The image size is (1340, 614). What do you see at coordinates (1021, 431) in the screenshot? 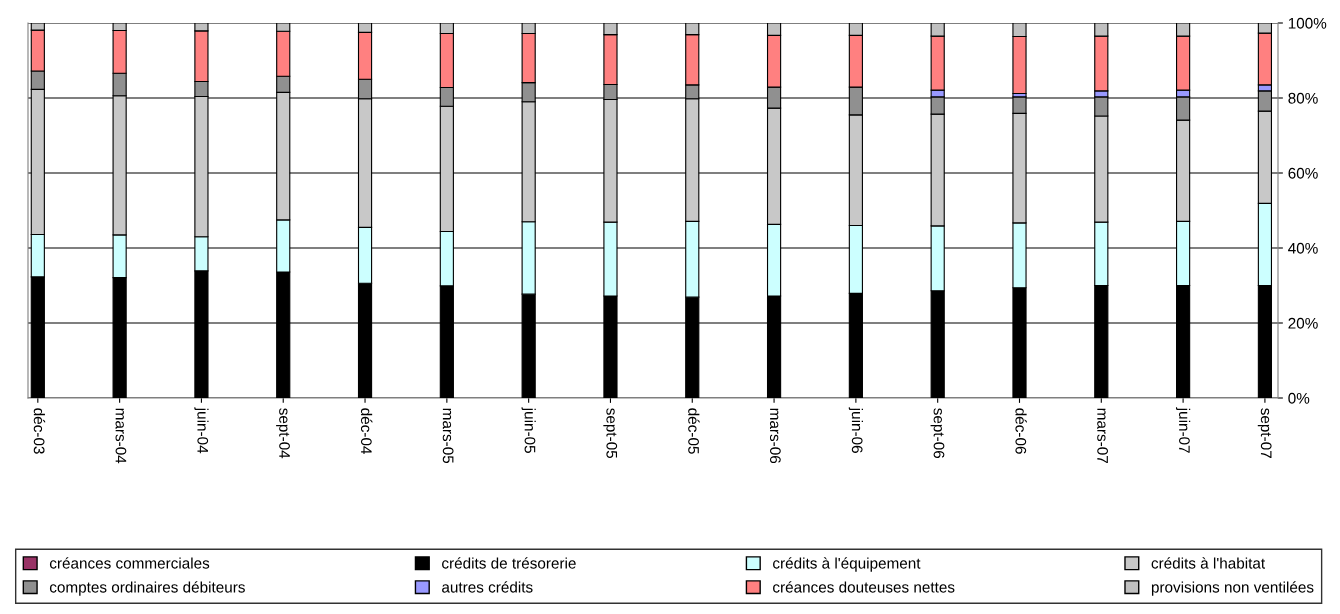
I see `x-tick-label: déc-06` at bounding box center [1021, 431].